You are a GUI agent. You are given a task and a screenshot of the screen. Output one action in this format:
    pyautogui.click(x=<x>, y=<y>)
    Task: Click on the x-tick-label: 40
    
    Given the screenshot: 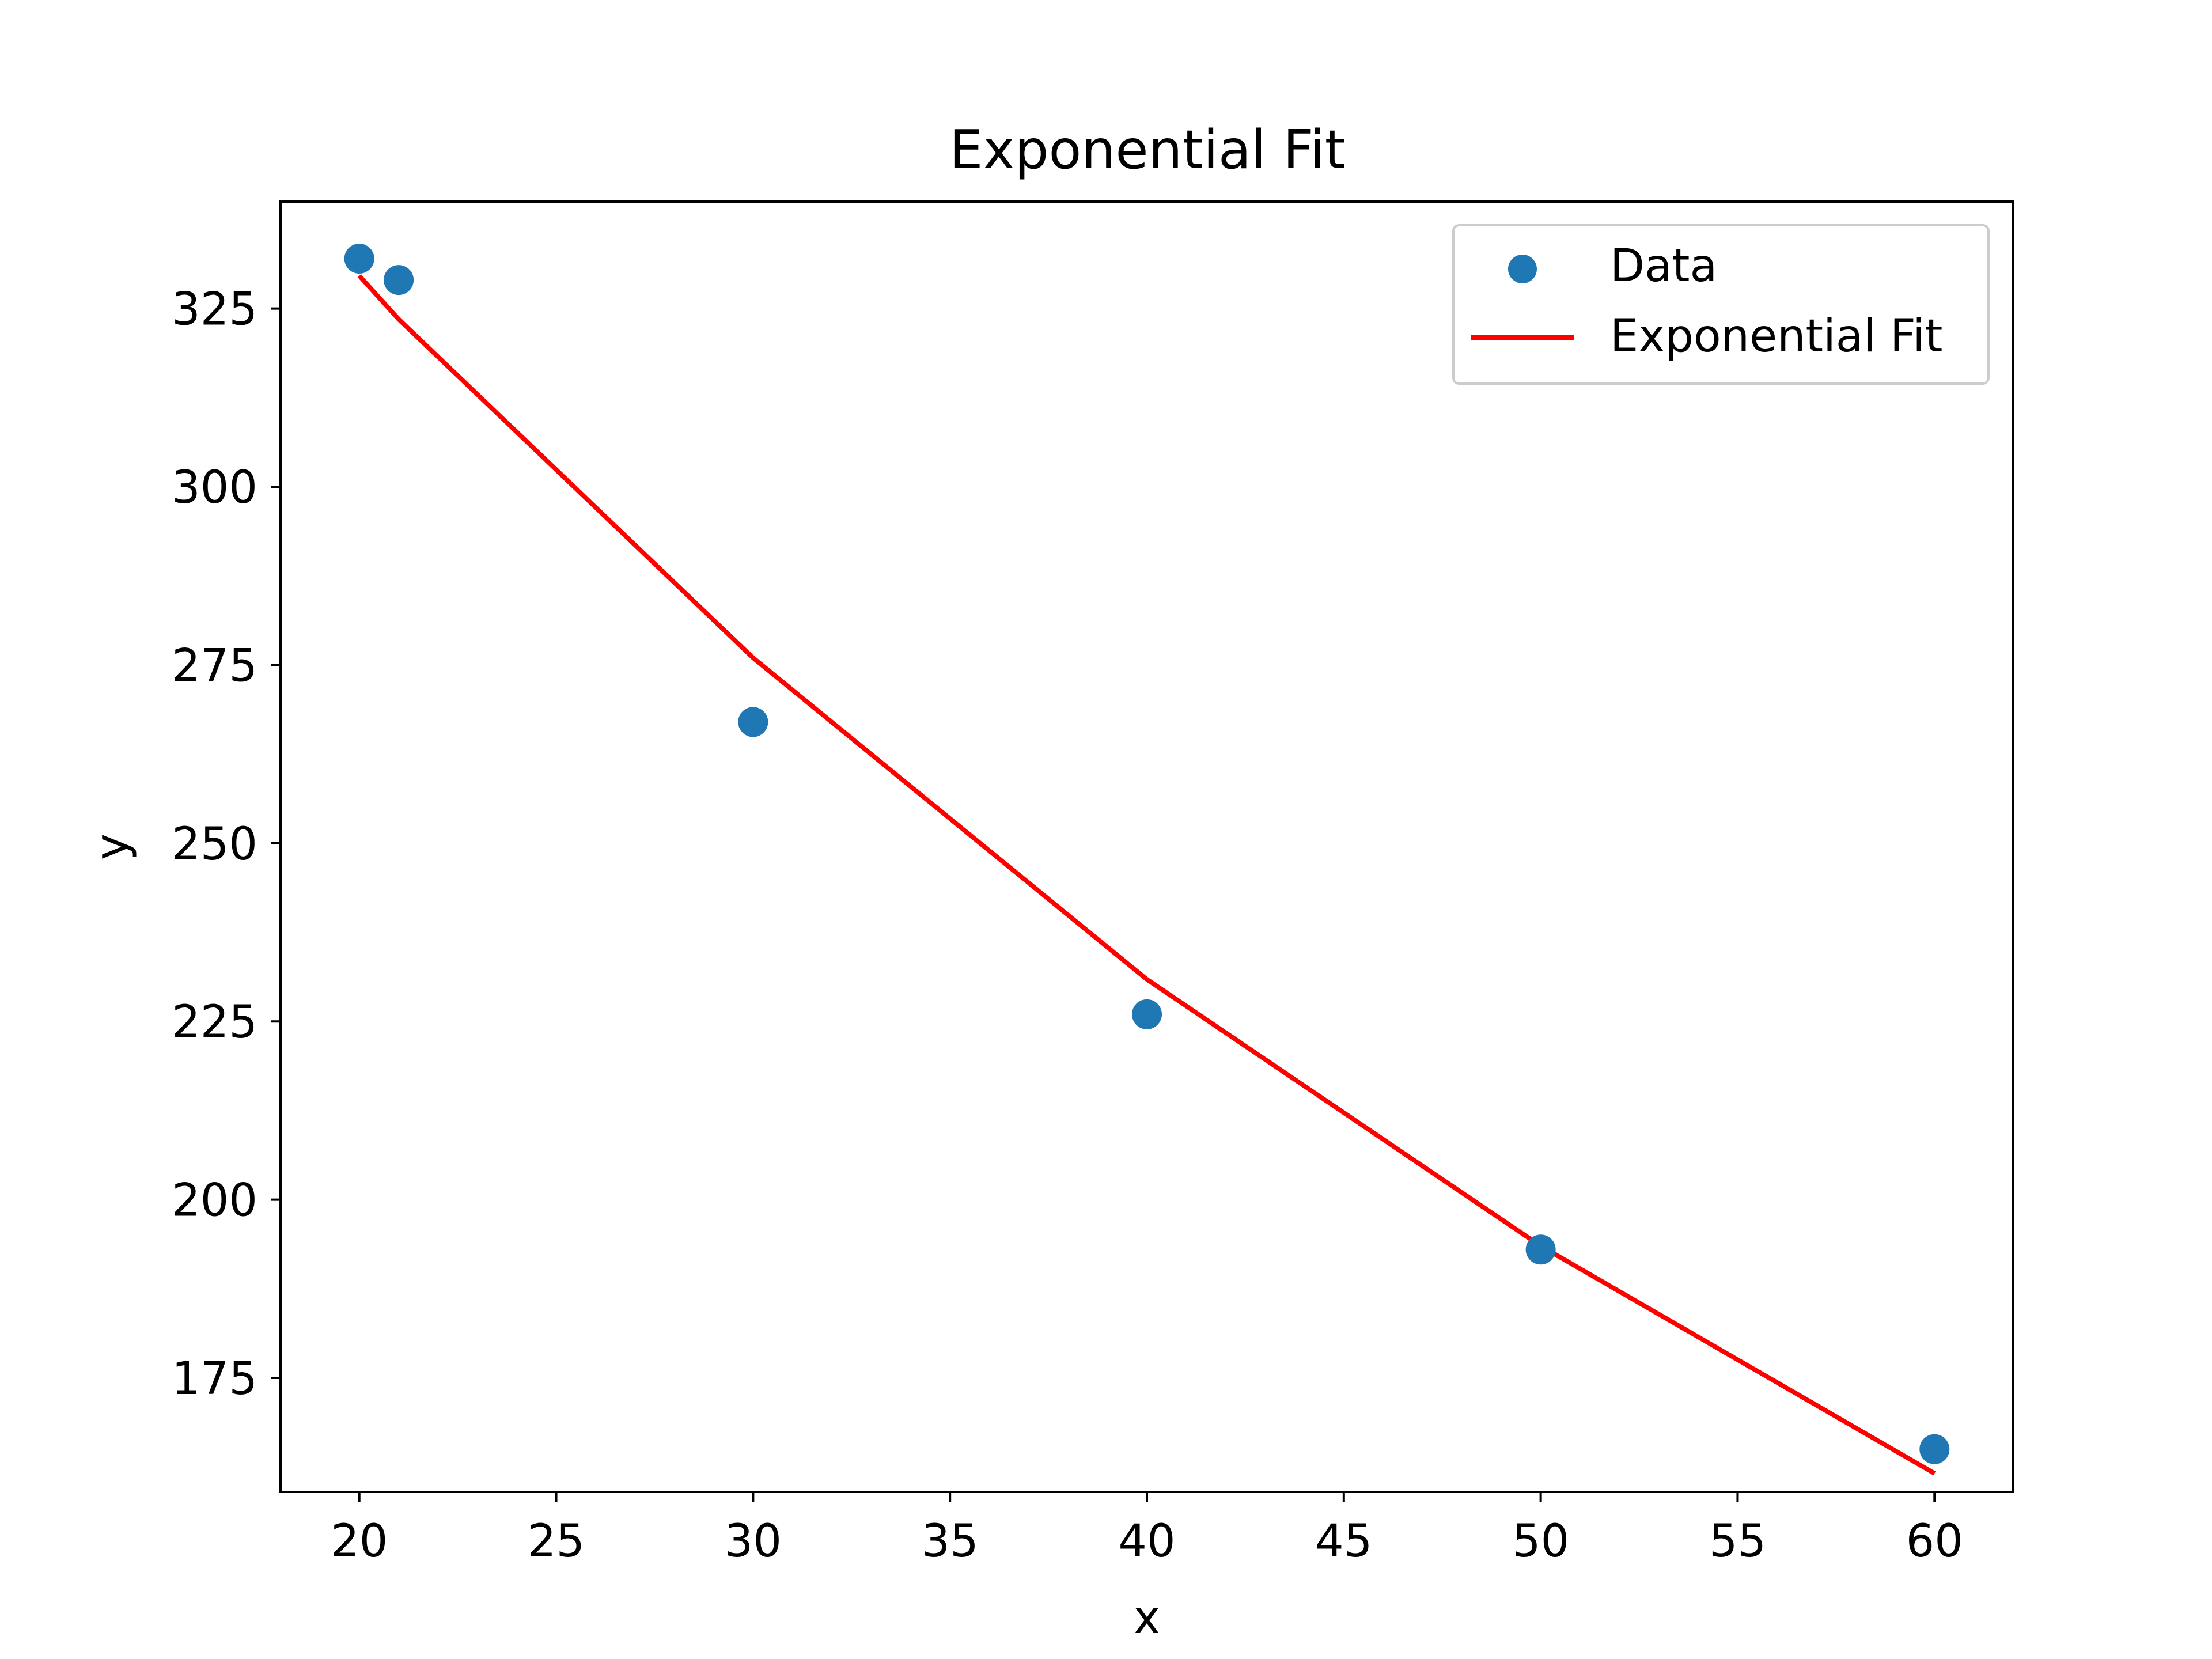 What is the action you would take?
    pyautogui.click(x=1146, y=1541)
    